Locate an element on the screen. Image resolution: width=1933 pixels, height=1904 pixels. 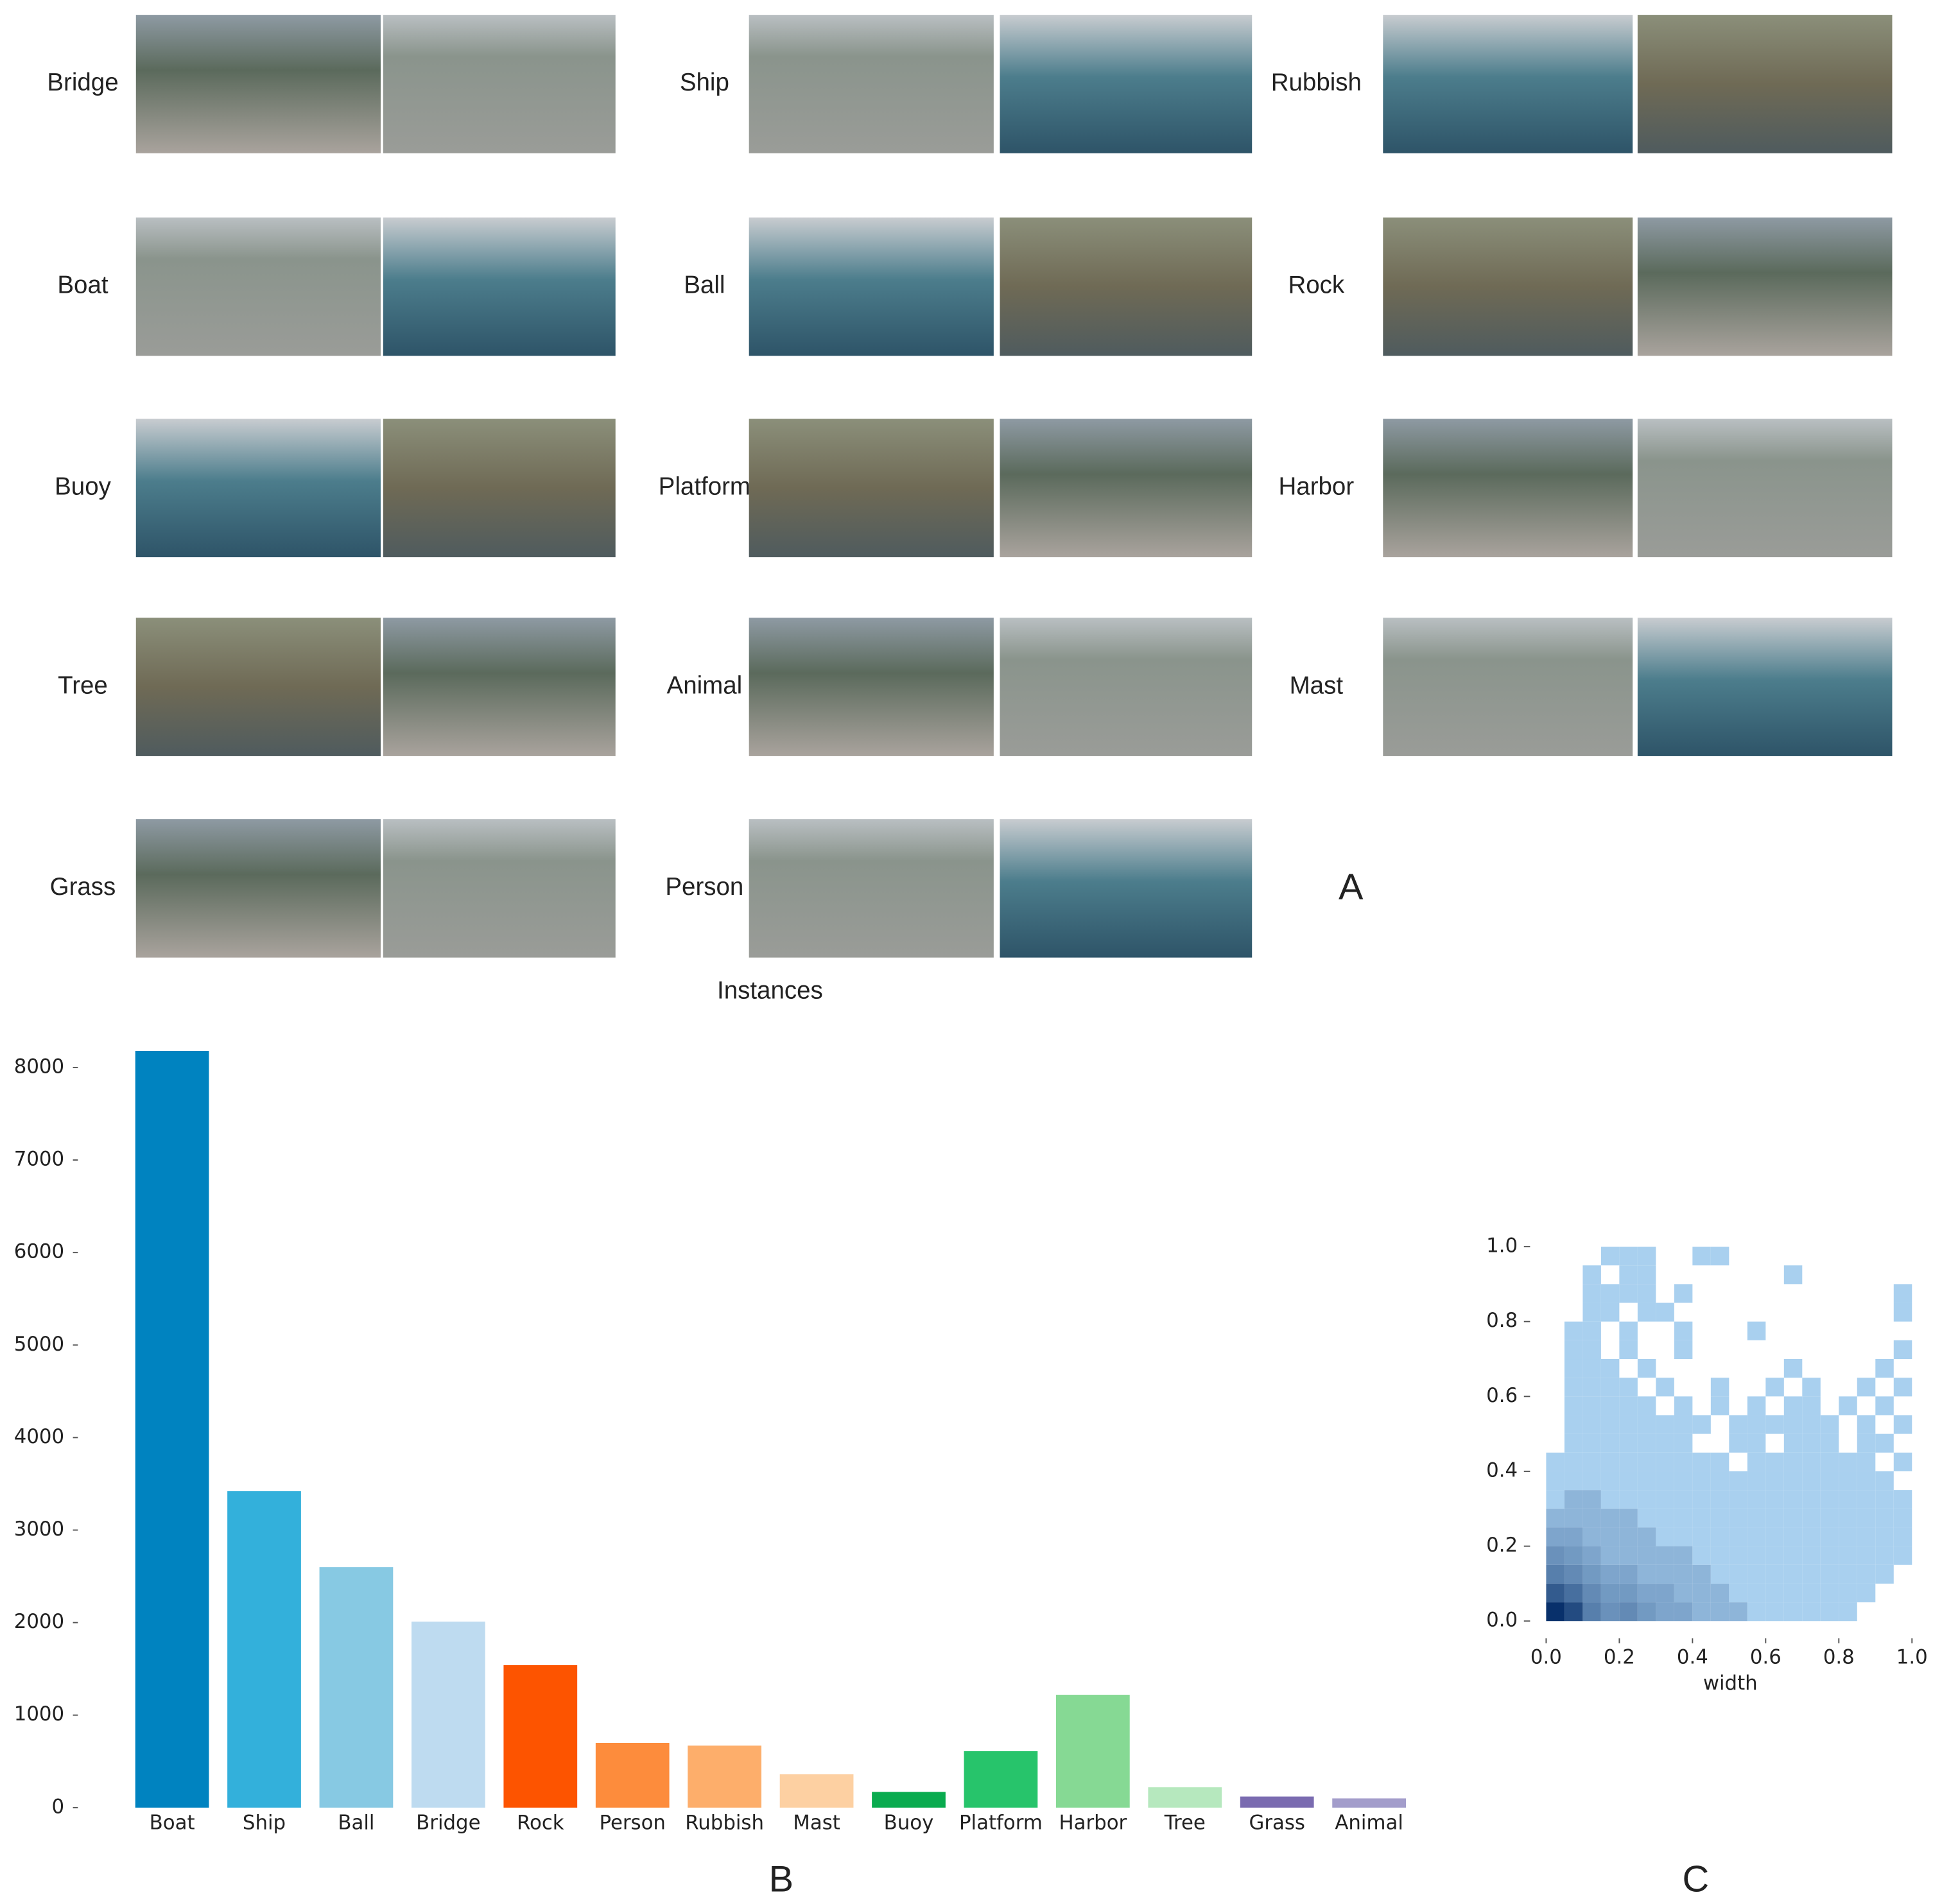
x-tick-label: Platform is located at coordinates (1001, 1822).